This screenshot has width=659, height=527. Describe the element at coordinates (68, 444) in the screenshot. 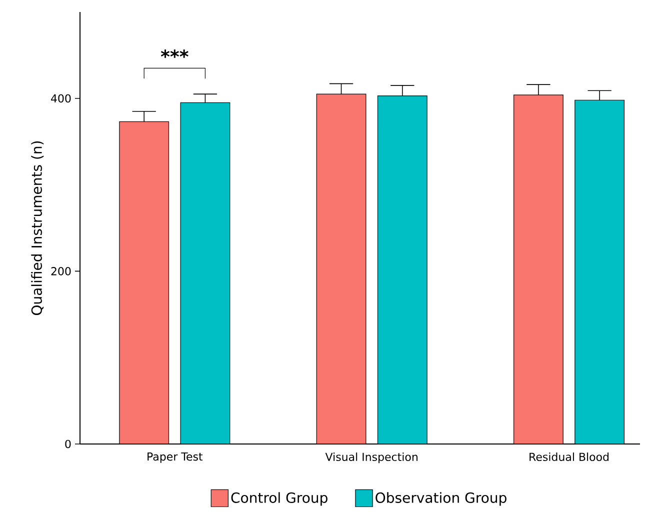

I see `y-tick-label: 0` at that location.